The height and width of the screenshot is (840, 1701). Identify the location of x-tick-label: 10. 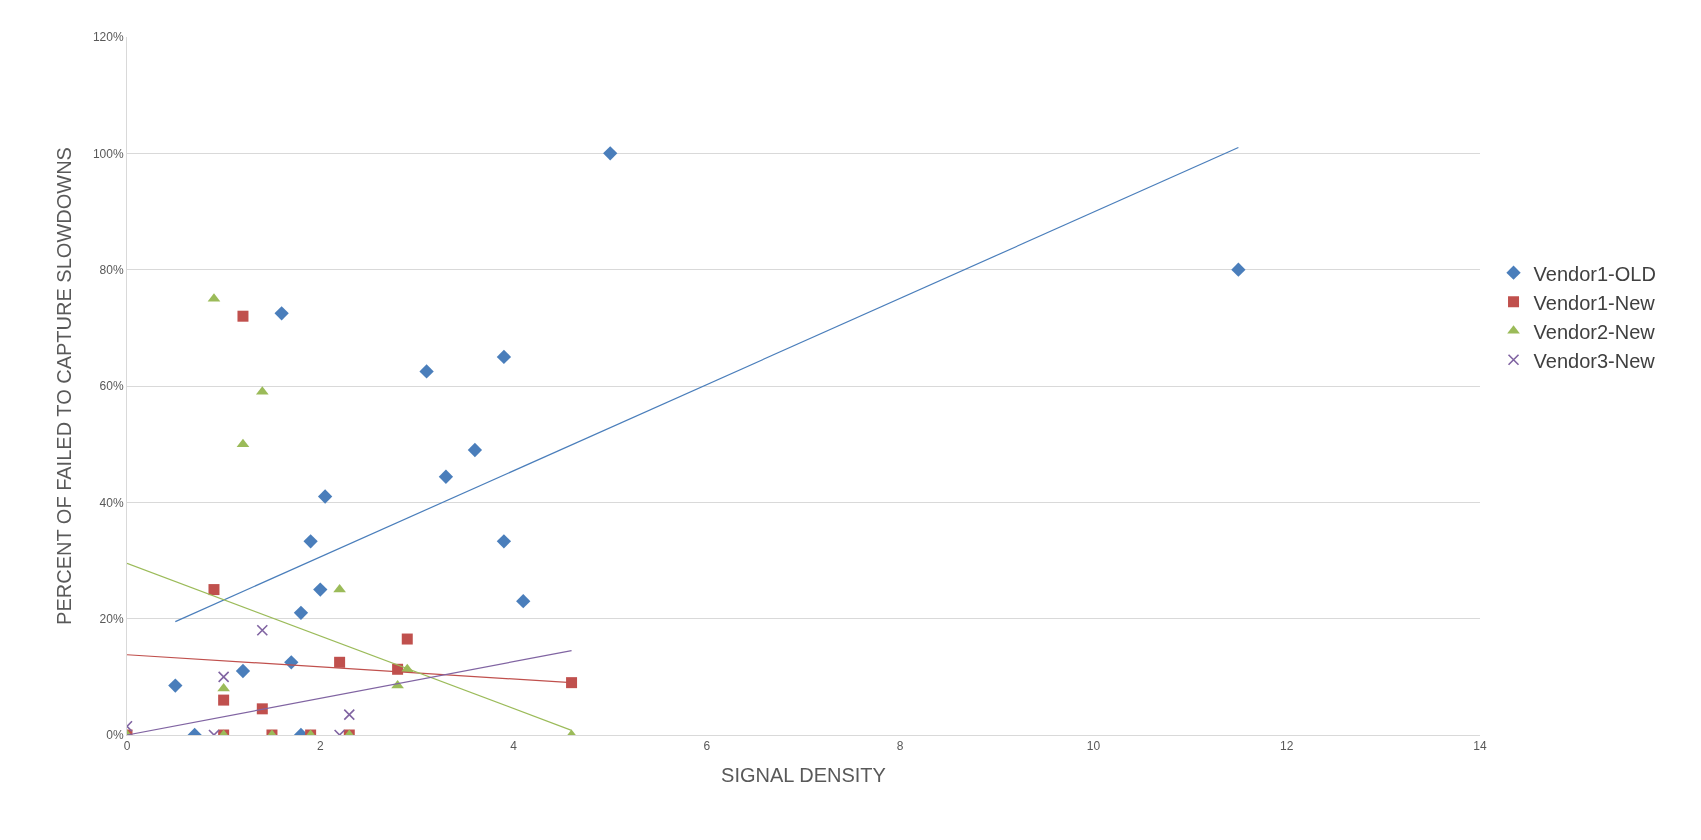
(1093, 746).